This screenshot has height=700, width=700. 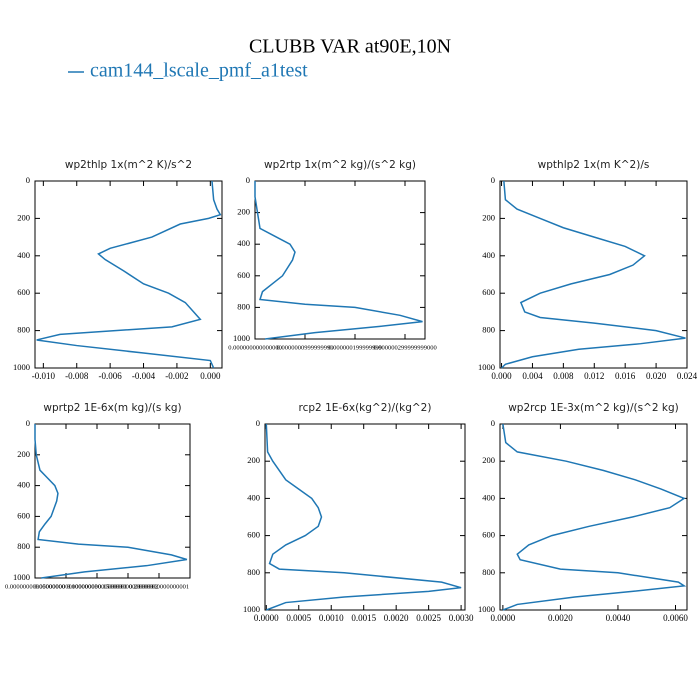 I want to click on x-tick-label: -0.008, so click(x=77, y=376).